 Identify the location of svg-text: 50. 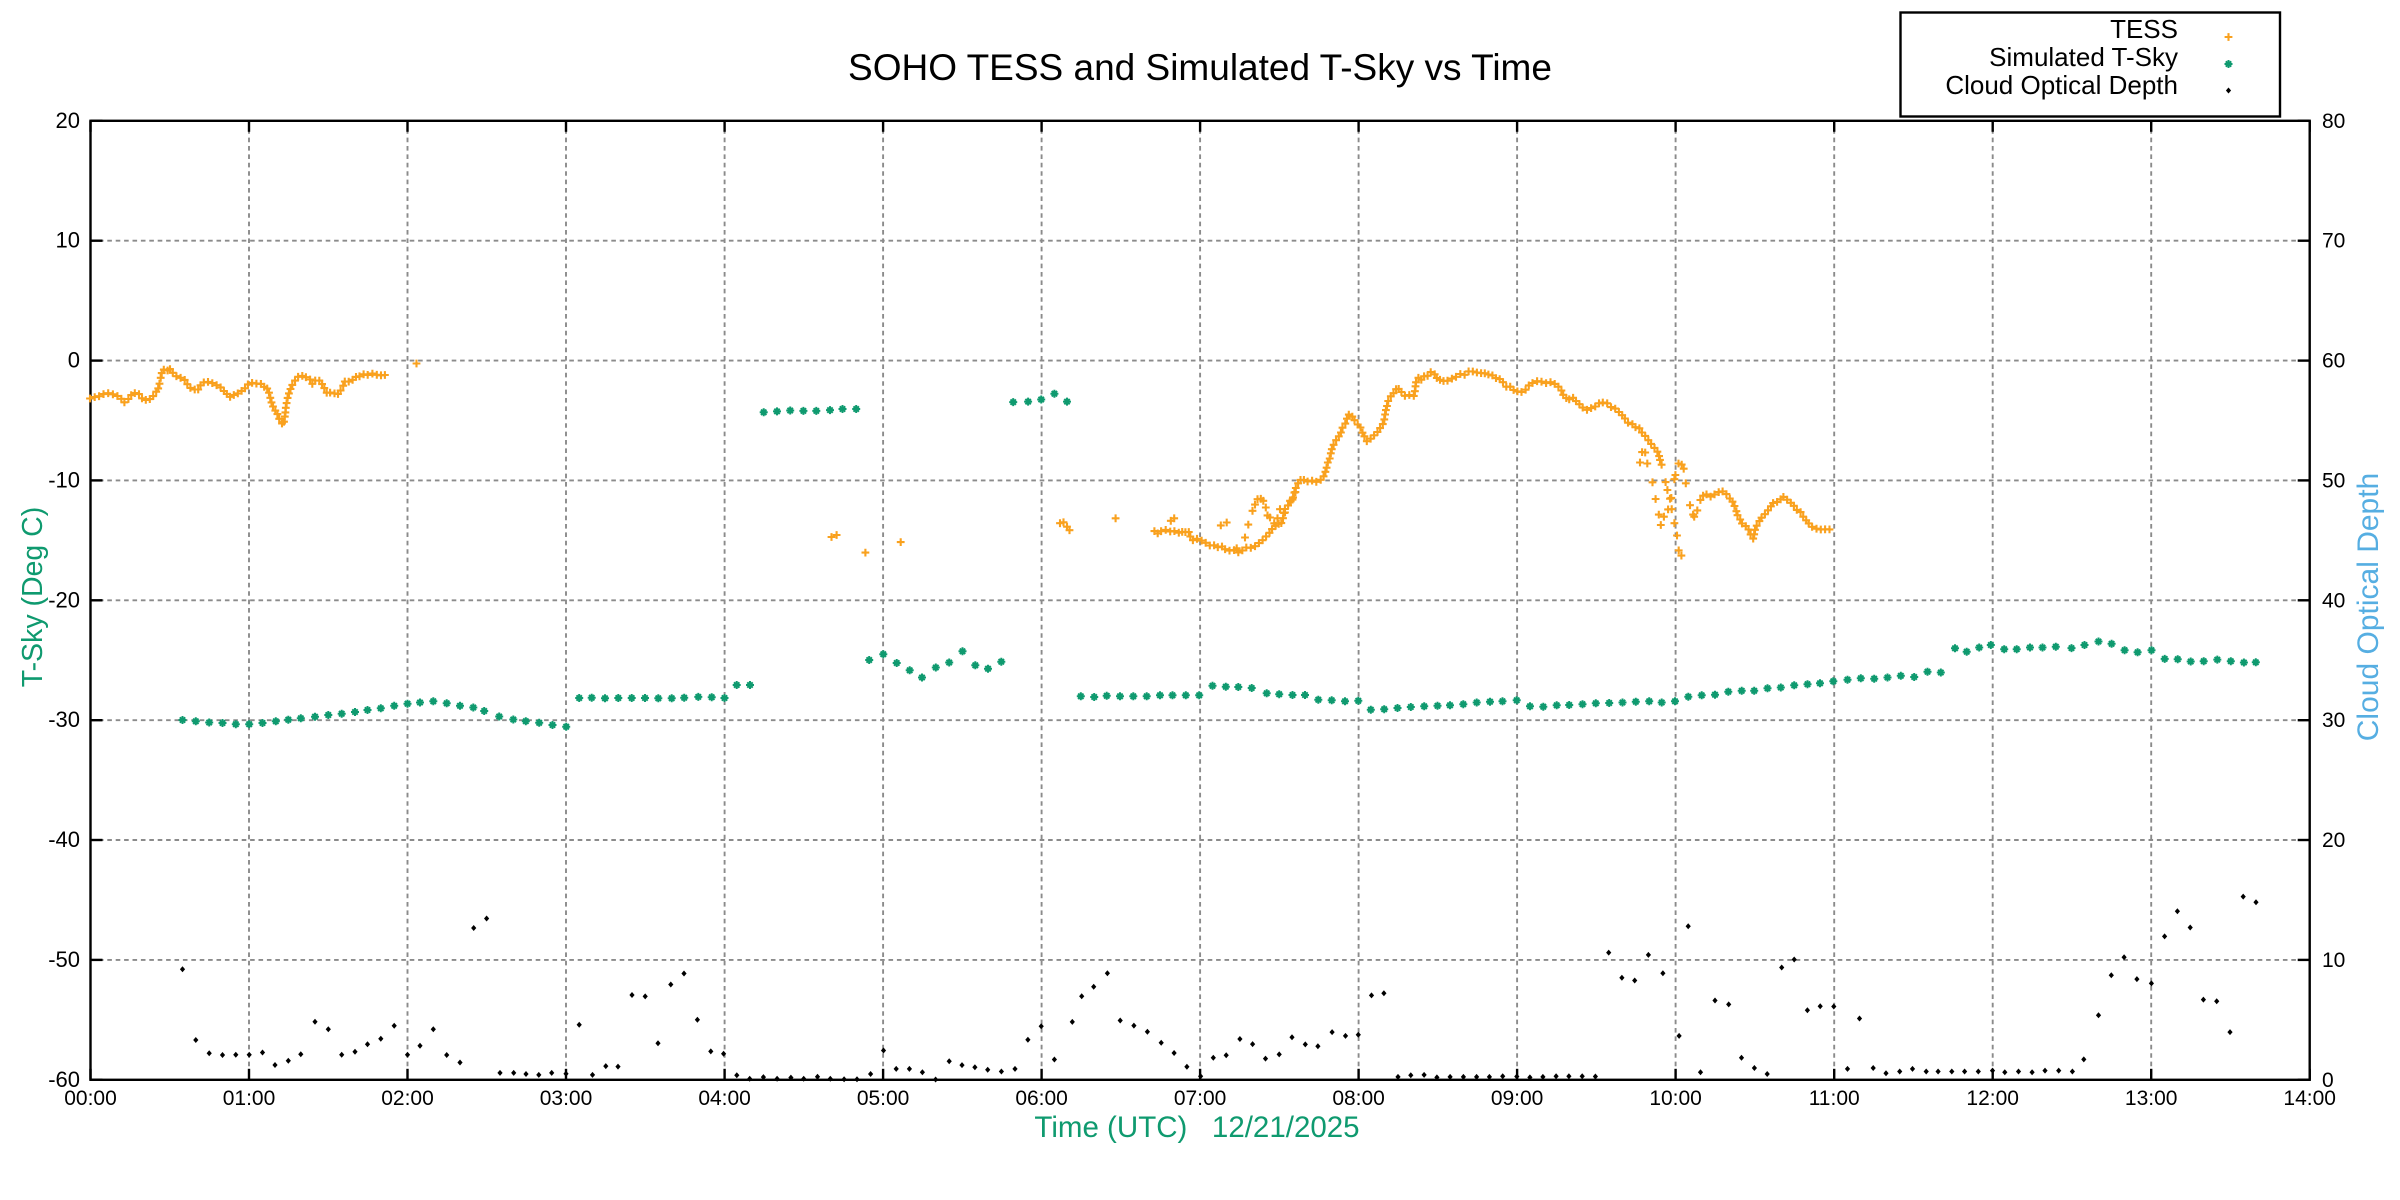
(2333, 480).